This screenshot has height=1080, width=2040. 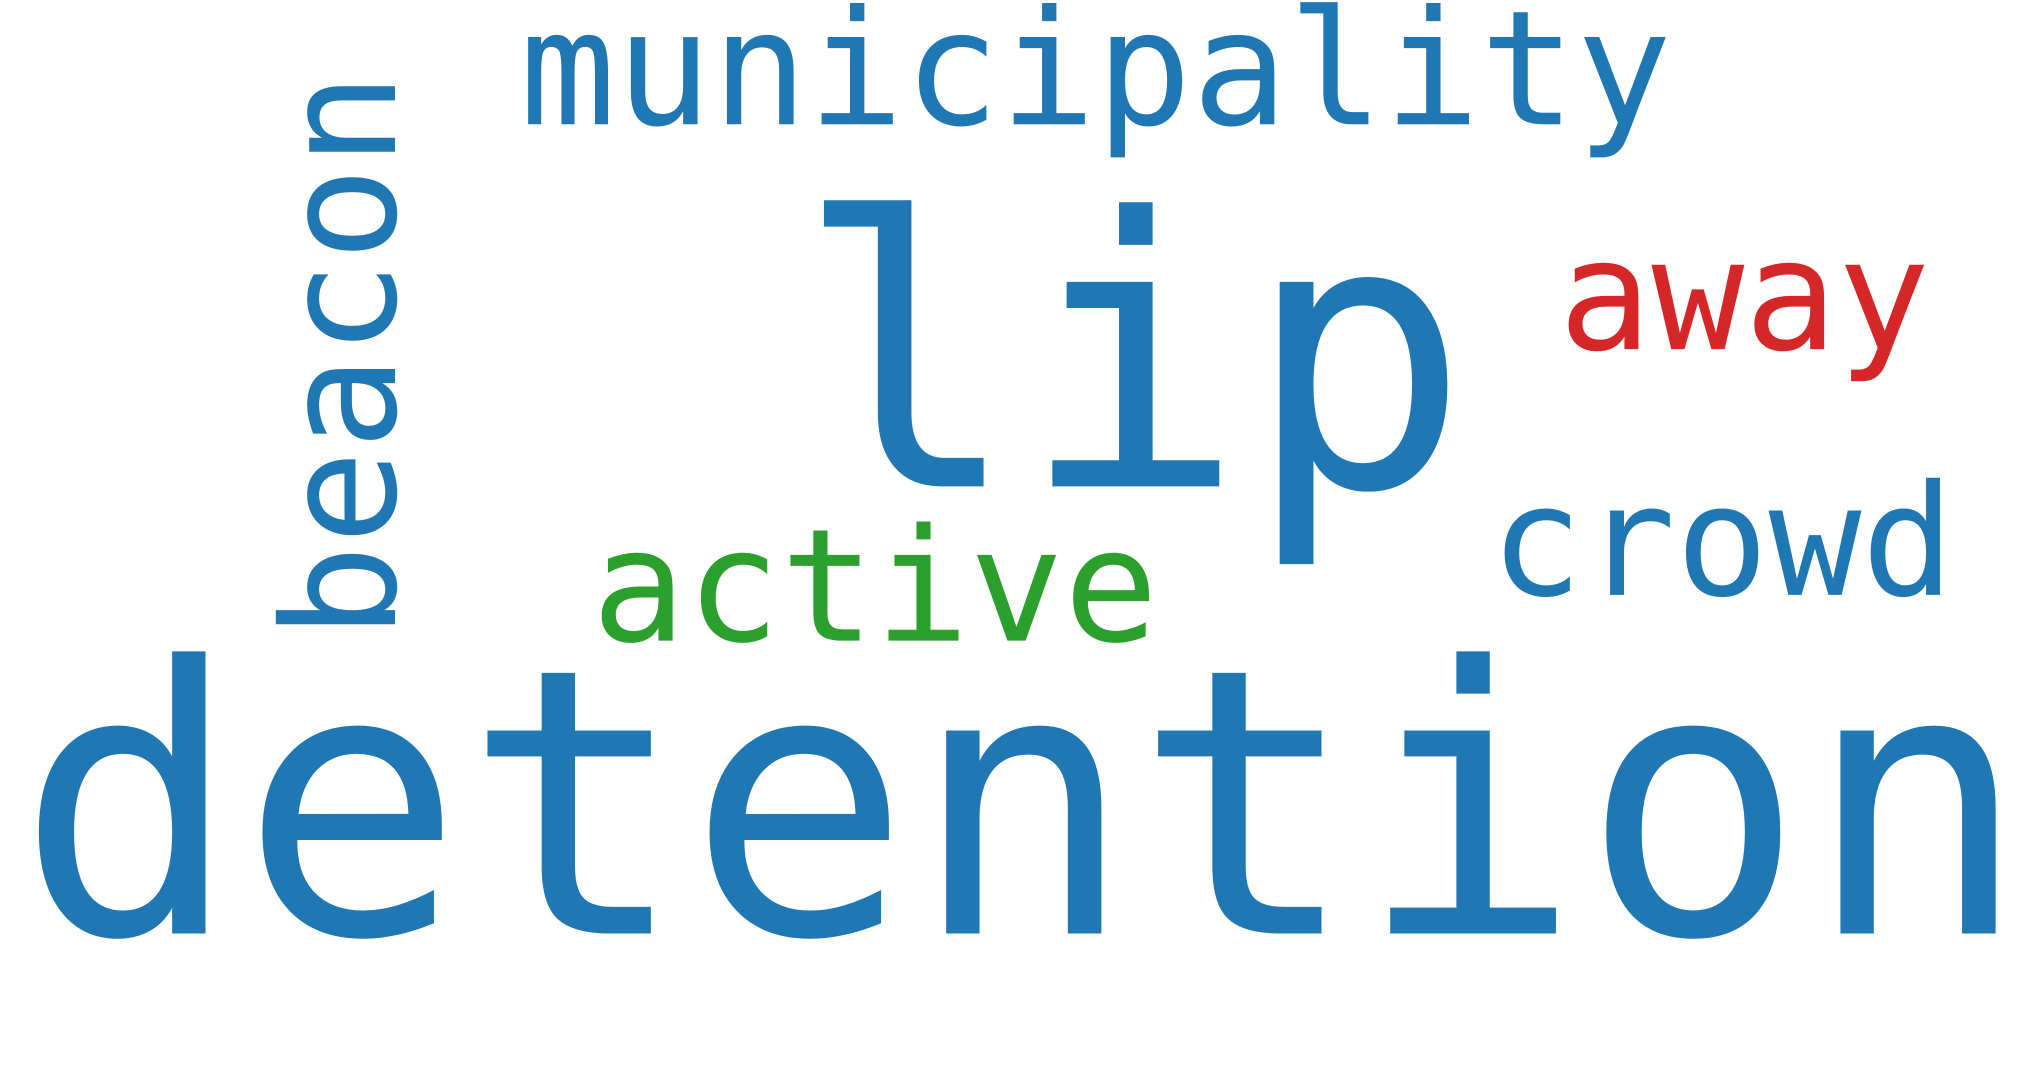 What do you see at coordinates (341, 355) in the screenshot?
I see `word: beacon` at bounding box center [341, 355].